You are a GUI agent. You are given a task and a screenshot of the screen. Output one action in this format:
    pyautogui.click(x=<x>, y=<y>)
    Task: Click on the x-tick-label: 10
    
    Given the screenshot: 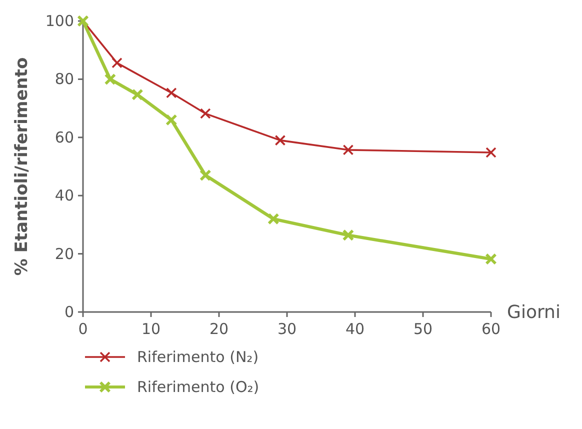 What is the action you would take?
    pyautogui.click(x=151, y=329)
    